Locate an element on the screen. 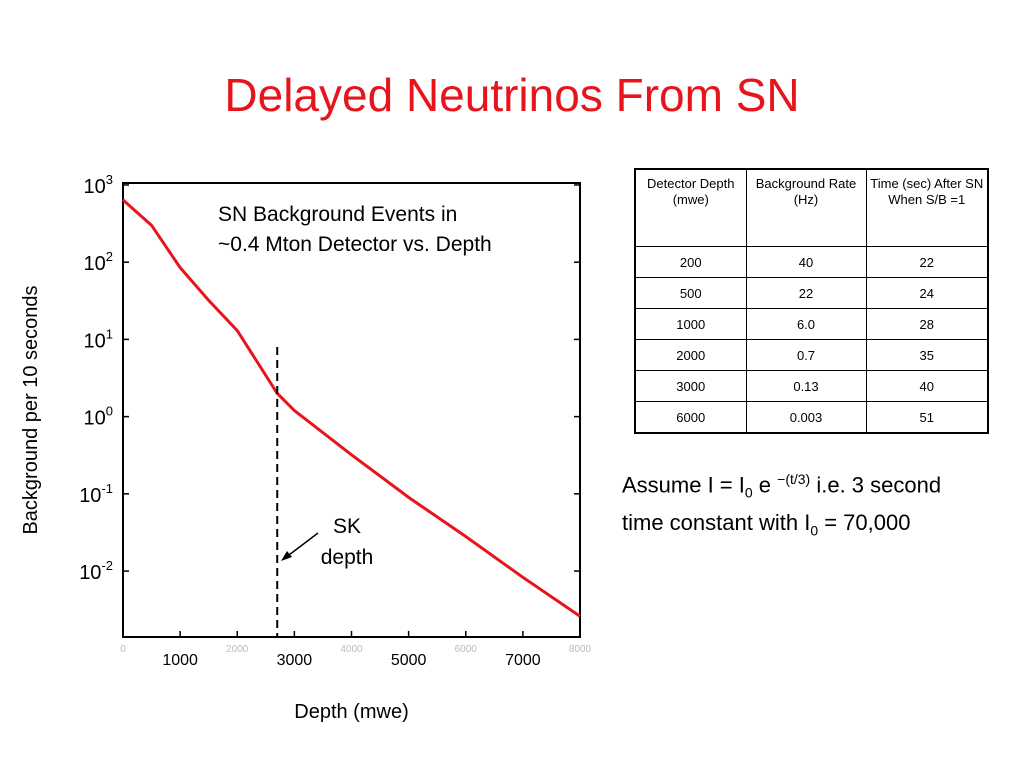  table-cell: 0.003 is located at coordinates (806, 417).